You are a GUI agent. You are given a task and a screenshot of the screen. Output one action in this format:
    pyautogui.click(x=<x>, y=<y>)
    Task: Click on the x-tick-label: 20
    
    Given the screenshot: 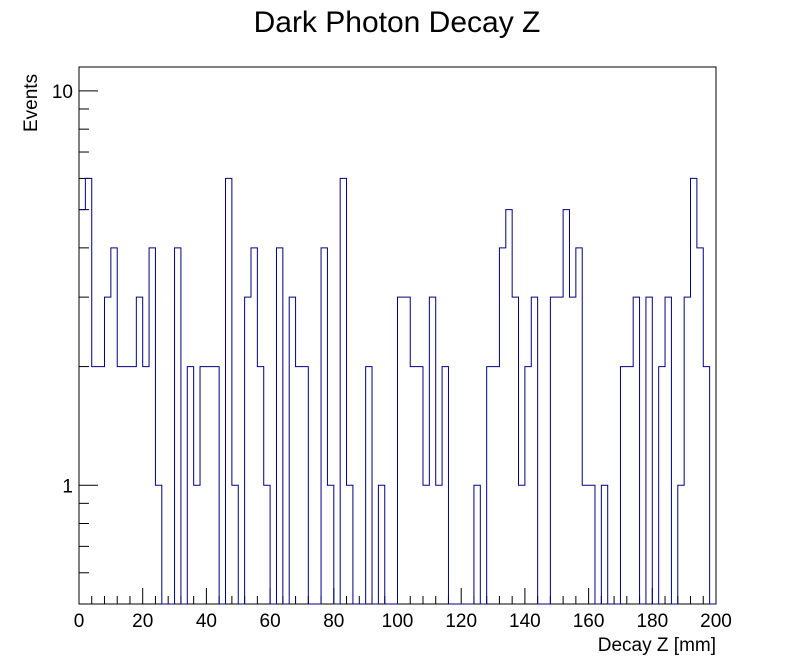 What is the action you would take?
    pyautogui.click(x=142, y=621)
    